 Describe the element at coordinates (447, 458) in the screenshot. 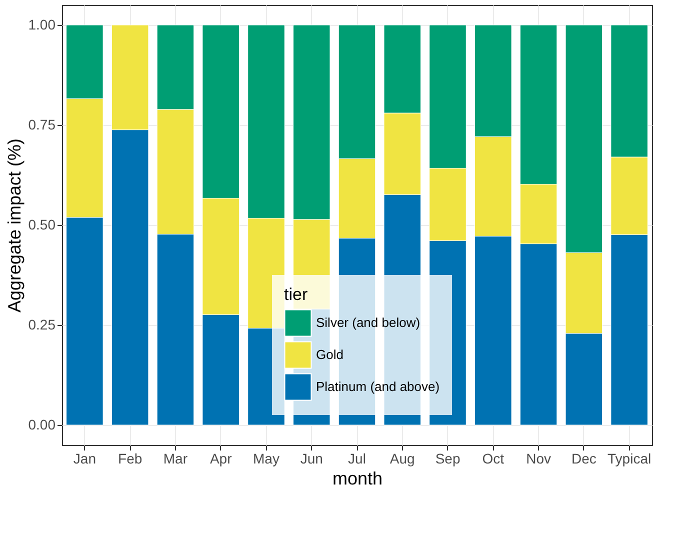

I see `x-tick-label: Sep` at that location.